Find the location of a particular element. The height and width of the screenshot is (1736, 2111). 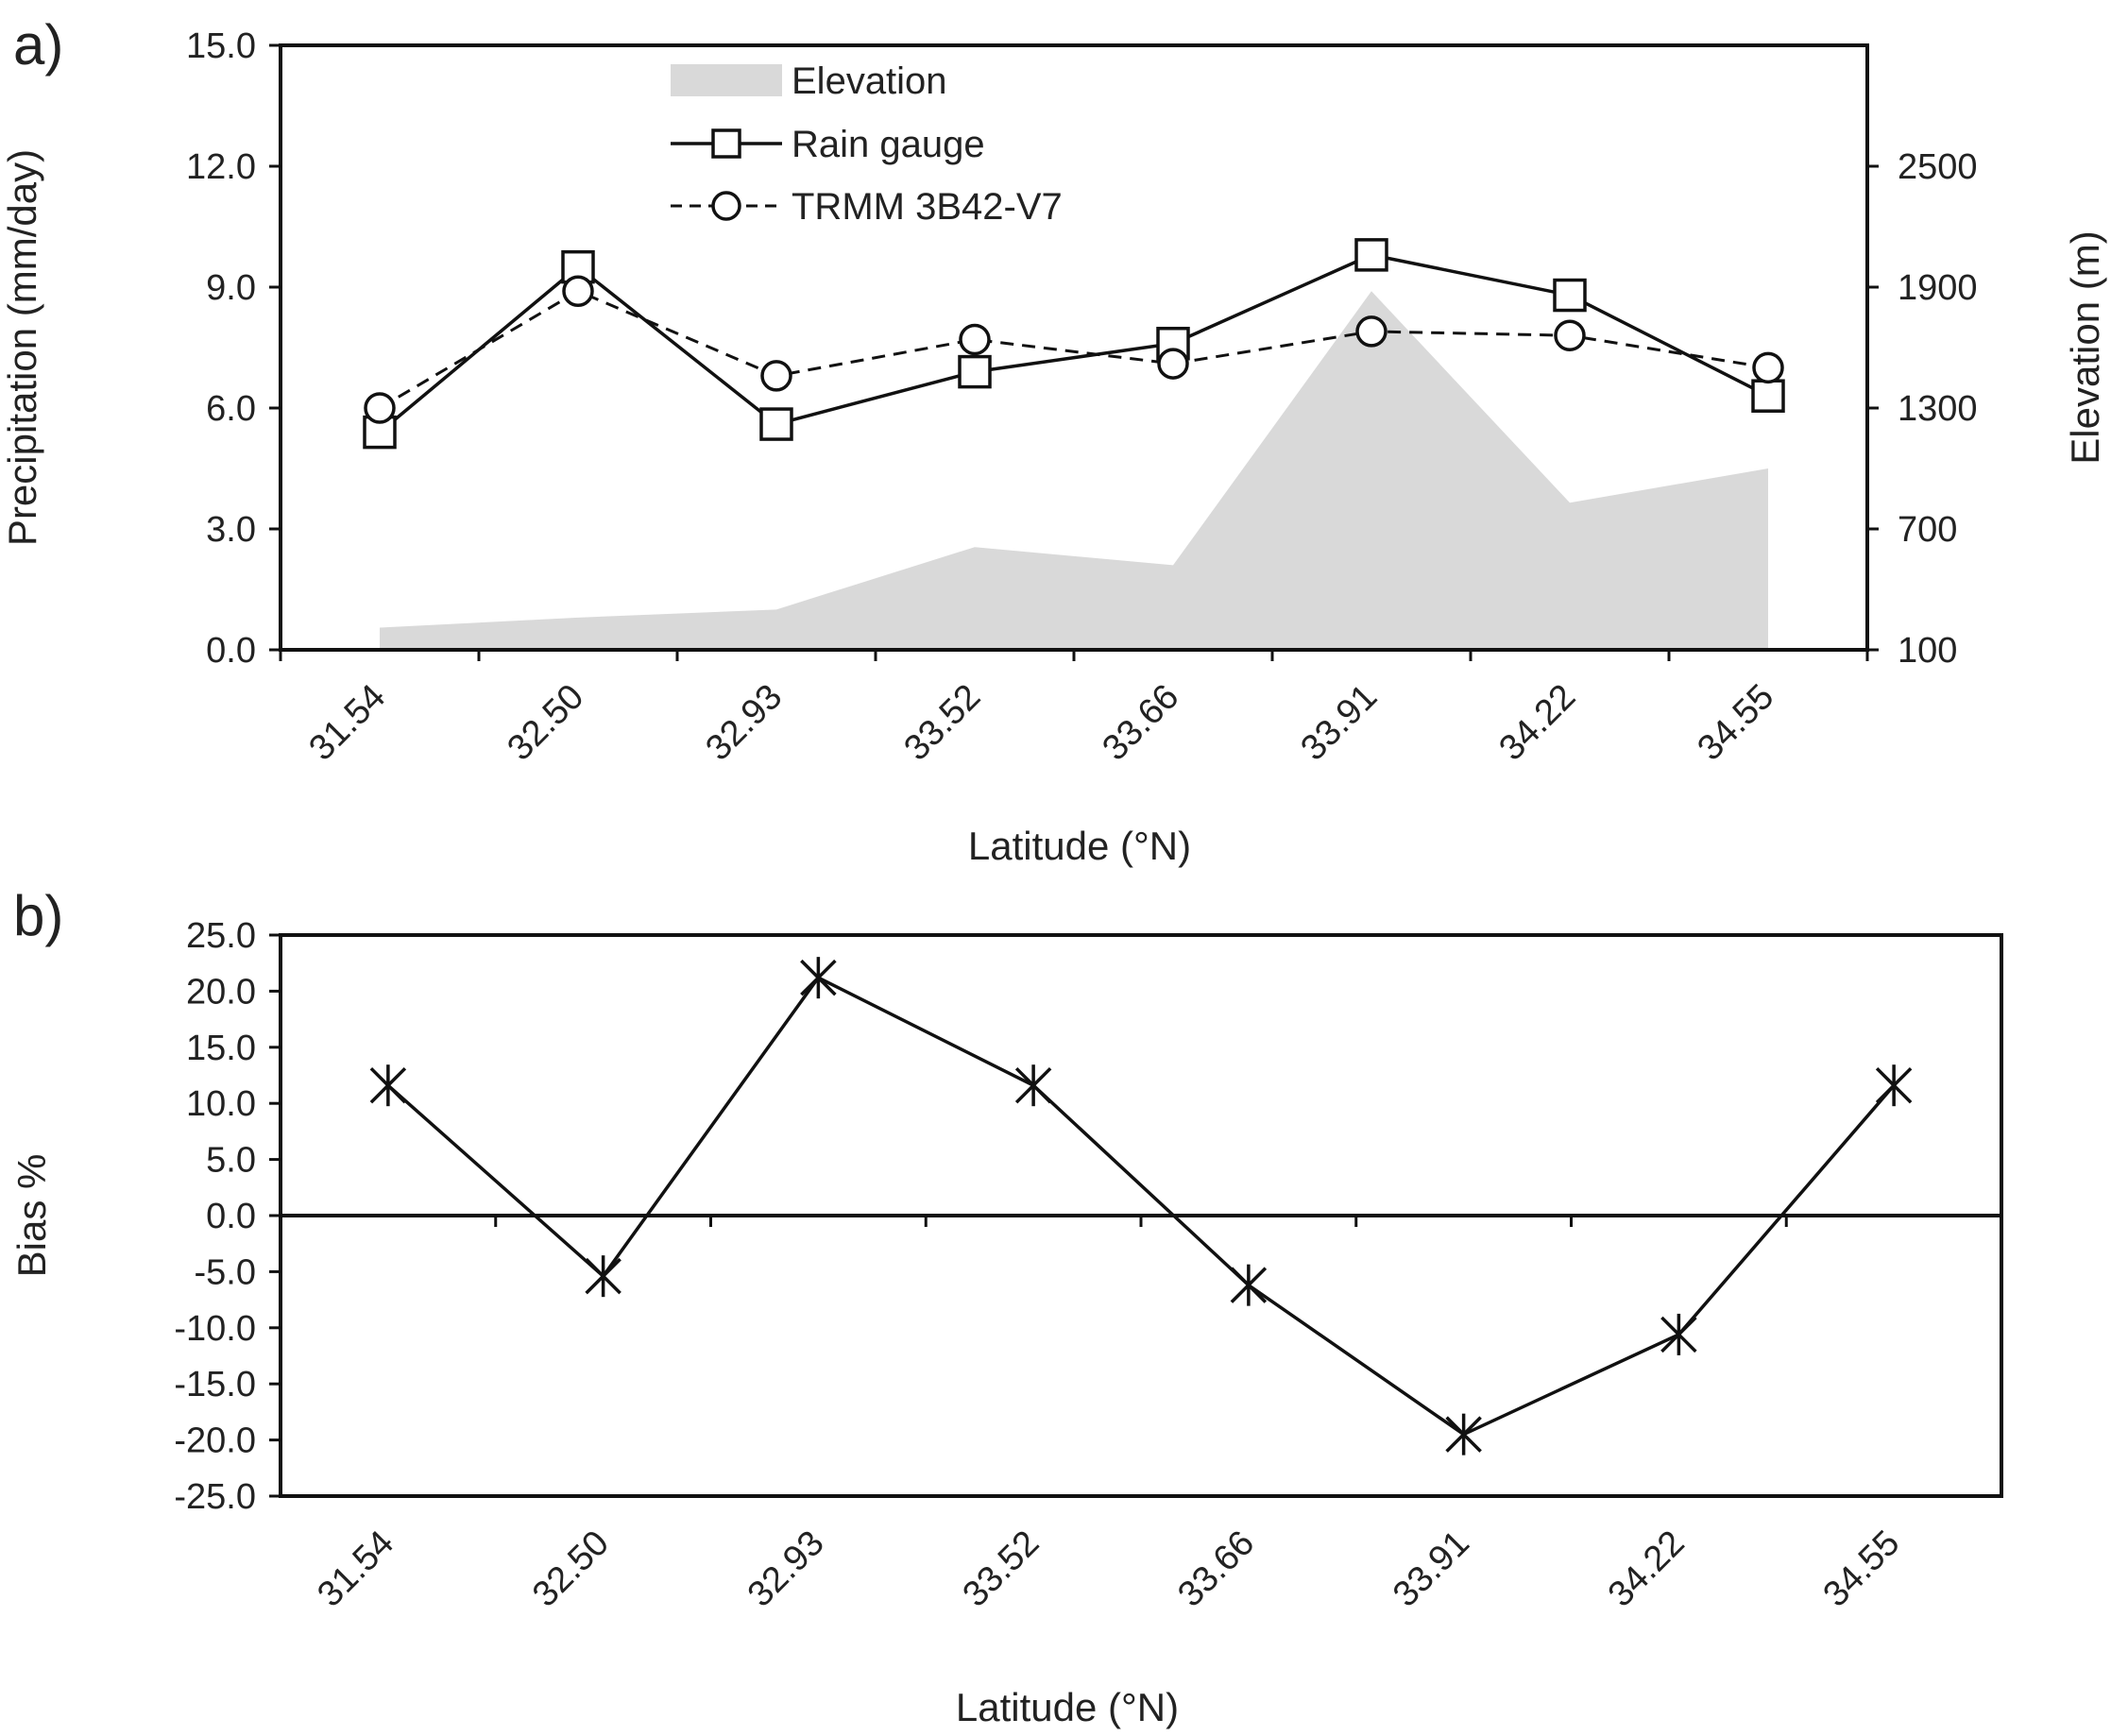

x-tick-label-b: 33.91 is located at coordinates (1431, 1569).